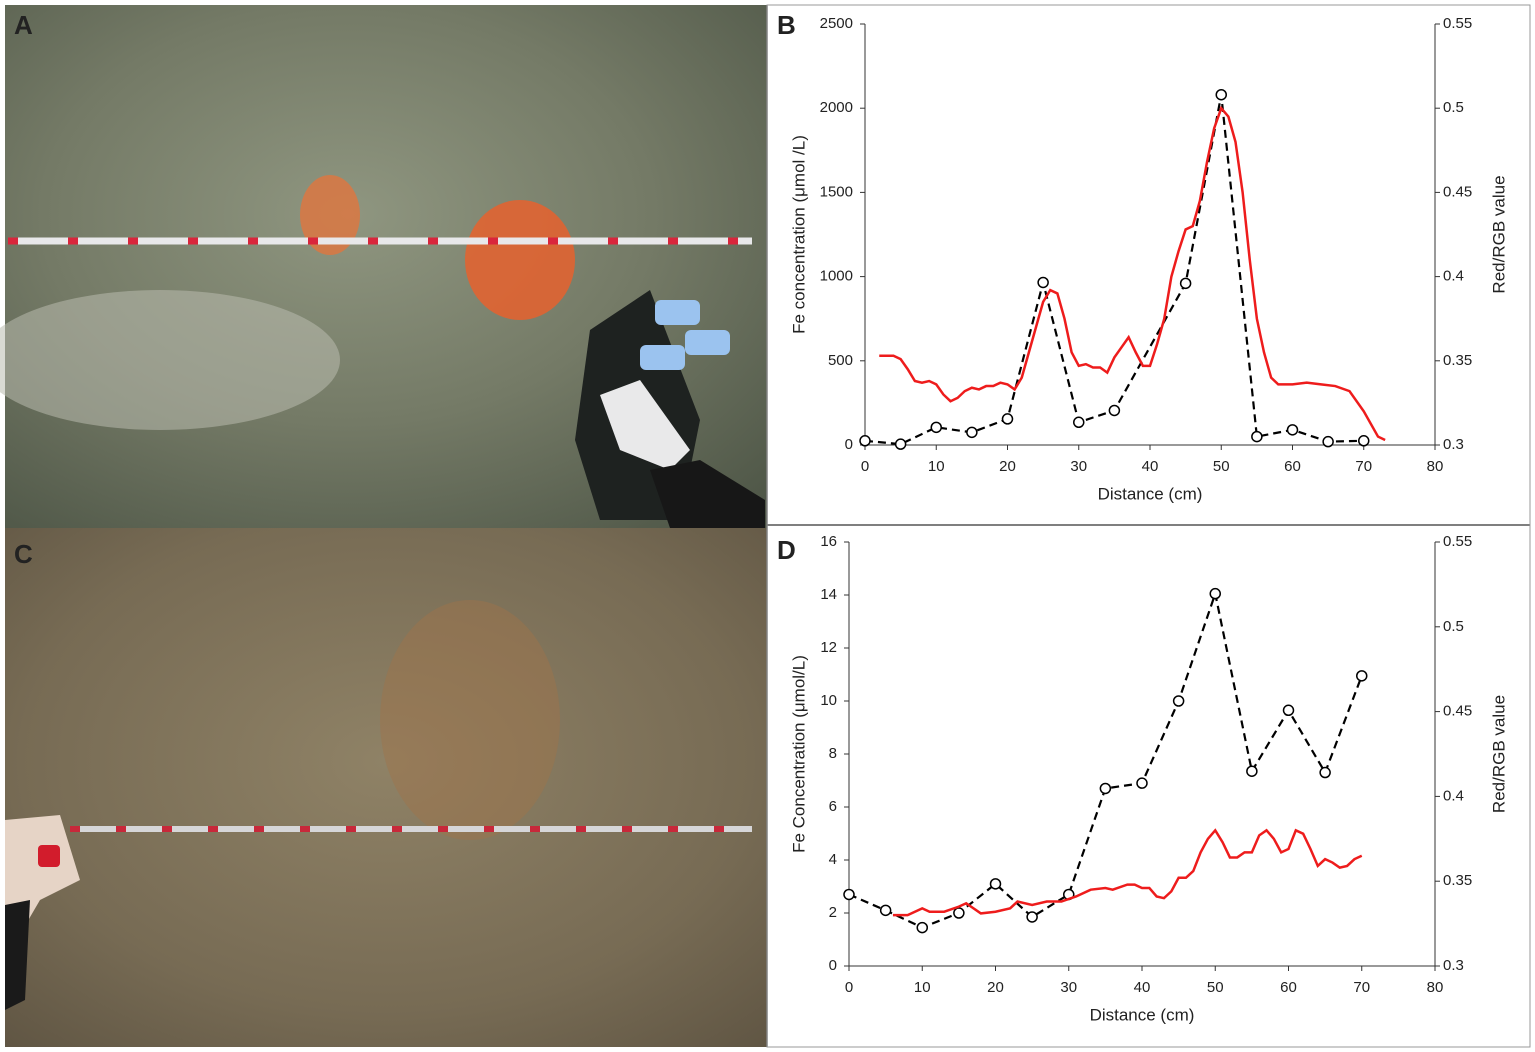 Image resolution: width=1535 pixels, height=1052 pixels. I want to click on panel-label: D, so click(786, 550).